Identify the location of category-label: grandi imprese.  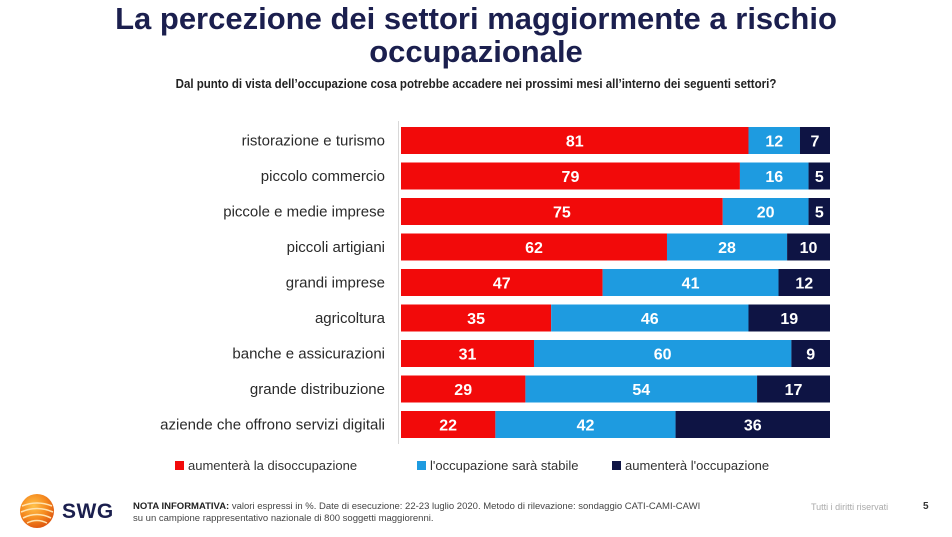
(335, 283).